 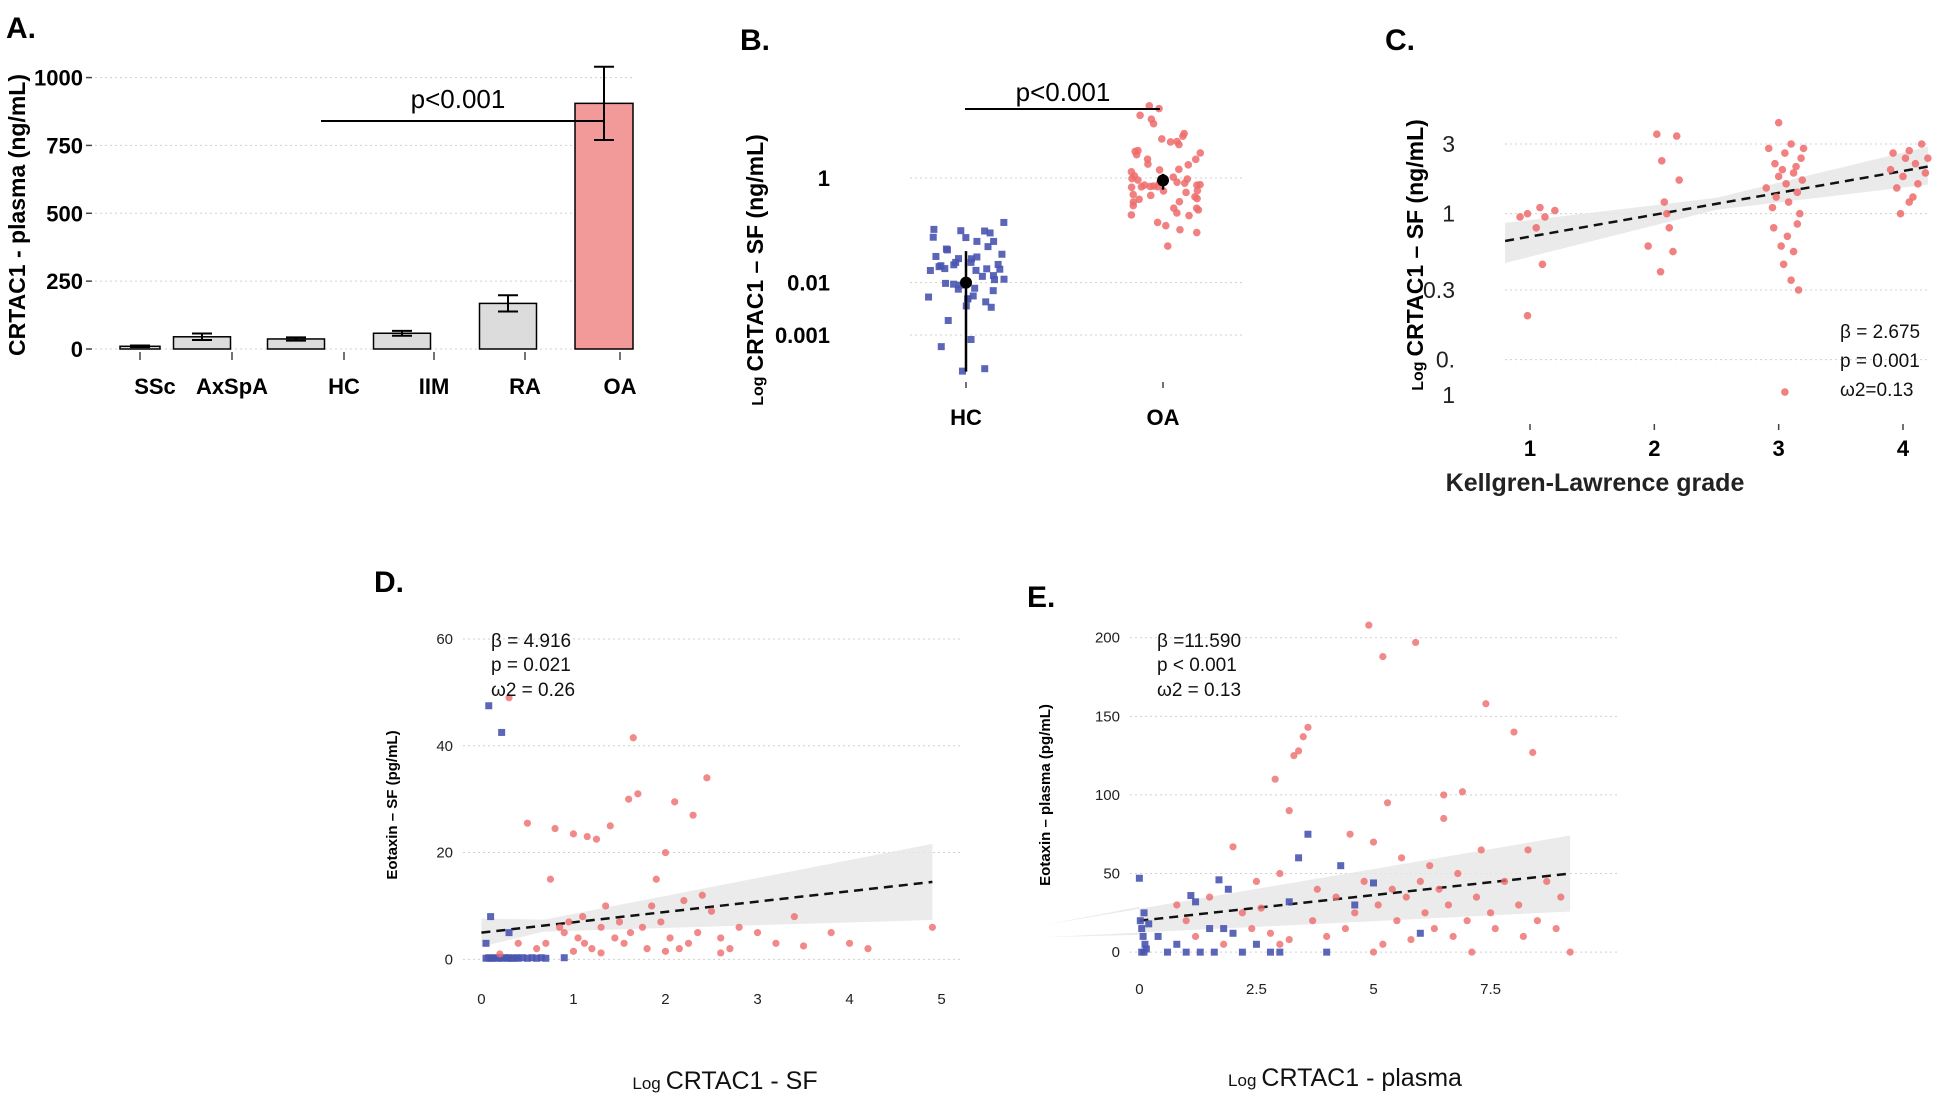 What do you see at coordinates (1448, 214) in the screenshot?
I see `panel-c-ytick-2: 1` at bounding box center [1448, 214].